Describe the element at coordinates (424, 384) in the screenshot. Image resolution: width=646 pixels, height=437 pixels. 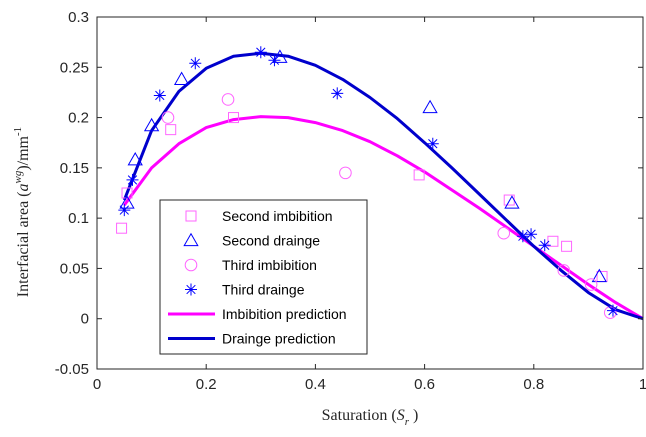
I see `x-tick-label: 0.6` at that location.